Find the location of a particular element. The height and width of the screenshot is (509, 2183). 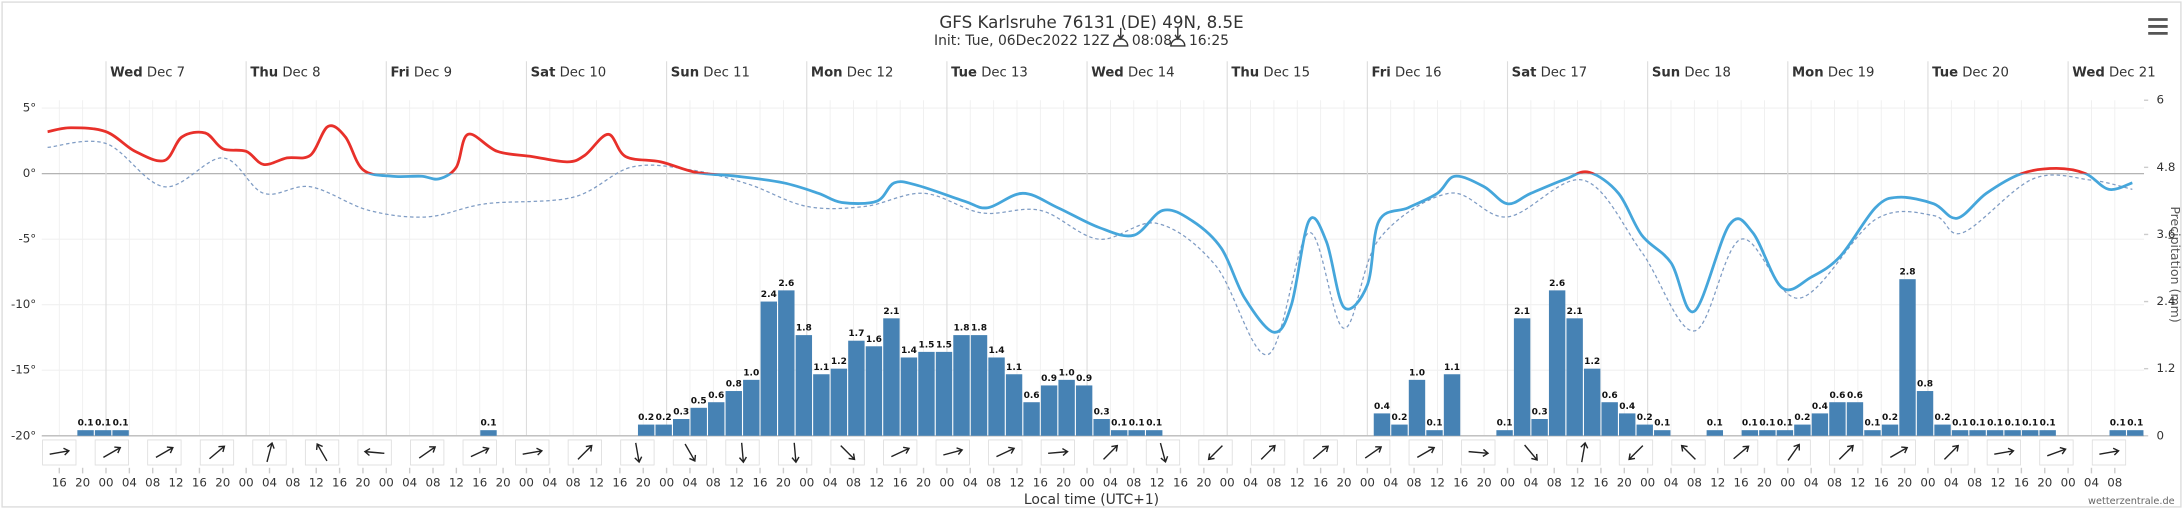

day-date: Dec 10 is located at coordinates (583, 72).